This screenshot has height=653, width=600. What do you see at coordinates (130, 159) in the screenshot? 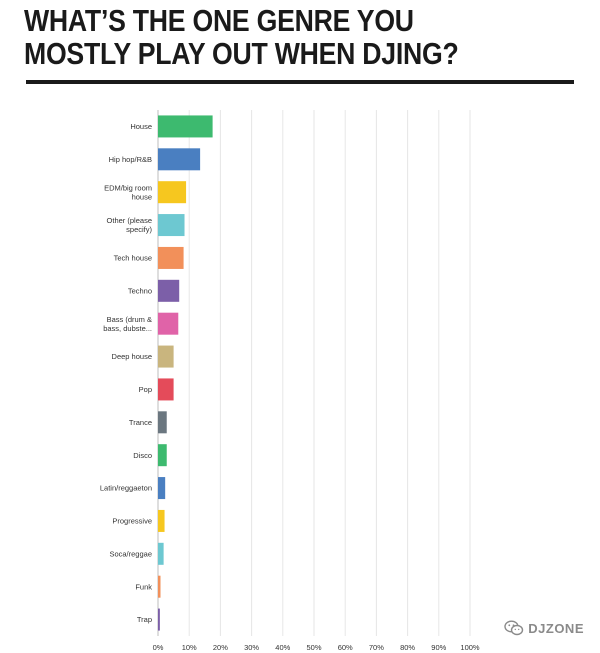
I see `category-label: Hip hop/R&B` at bounding box center [130, 159].